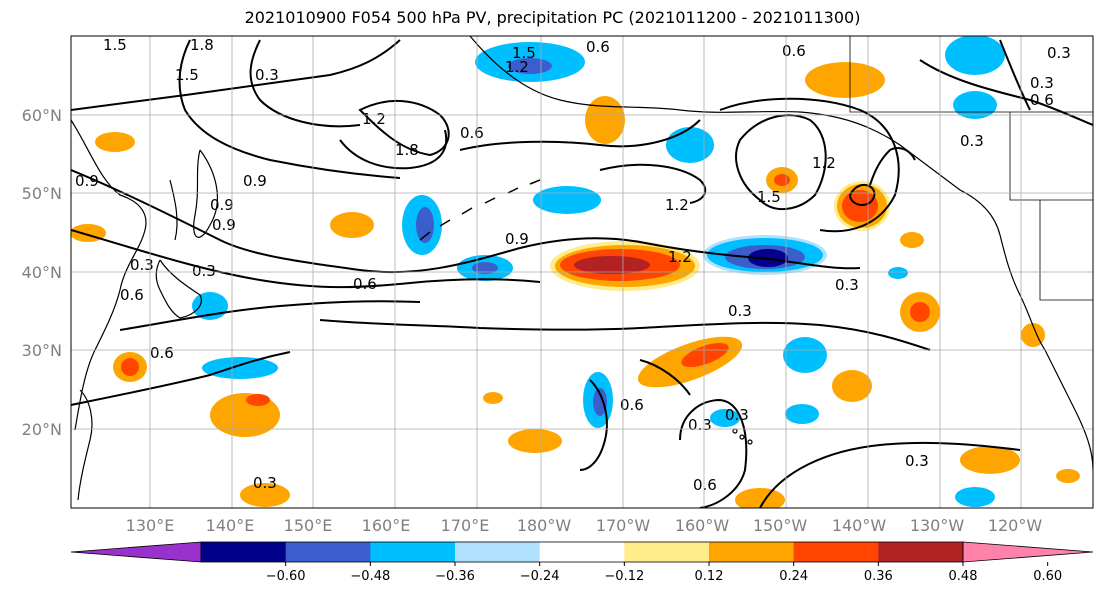 The width and height of the screenshot is (1105, 601). I want to click on lon-label: 130°W, so click(937, 525).